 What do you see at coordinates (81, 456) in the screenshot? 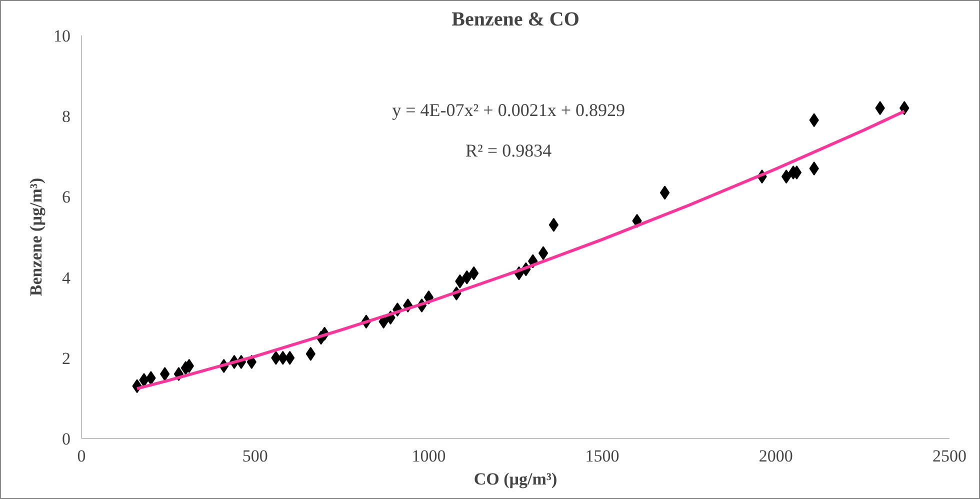
I see `x-tick-label: 0` at bounding box center [81, 456].